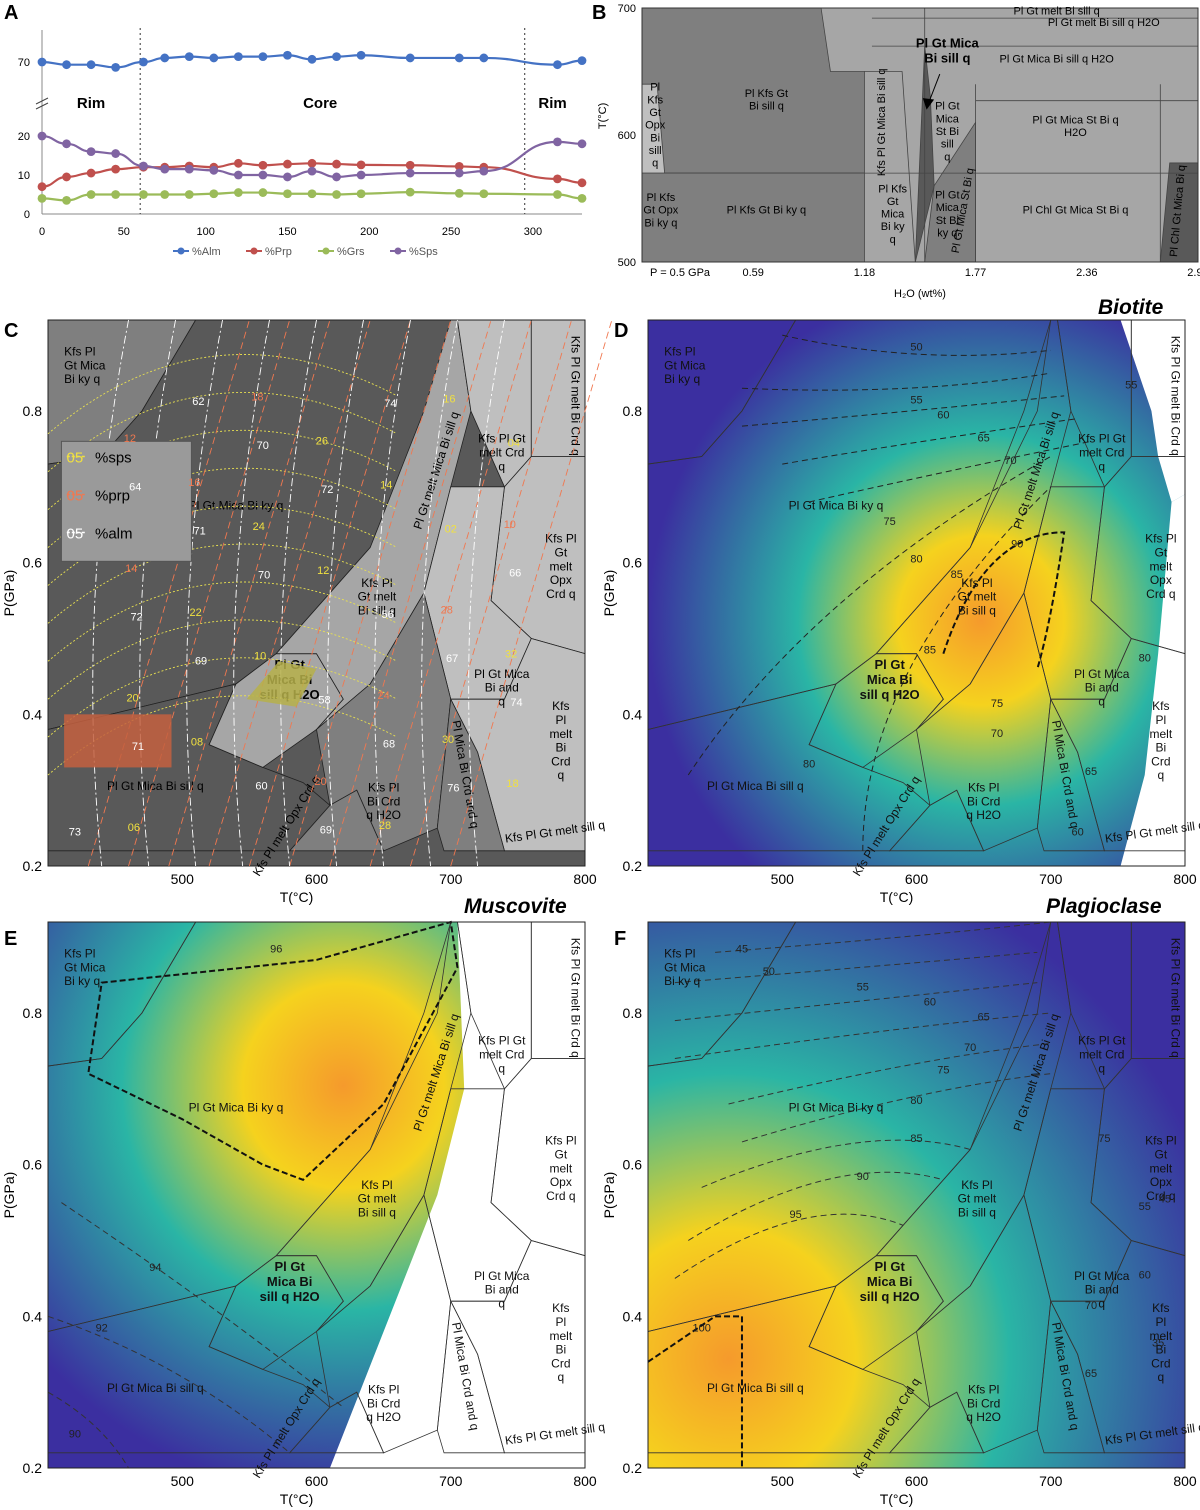 Image resolution: width=1200 pixels, height=1510 pixels. Describe the element at coordinates (511, 654) in the screenshot. I see `pt-isopleth-label: 32` at that location.